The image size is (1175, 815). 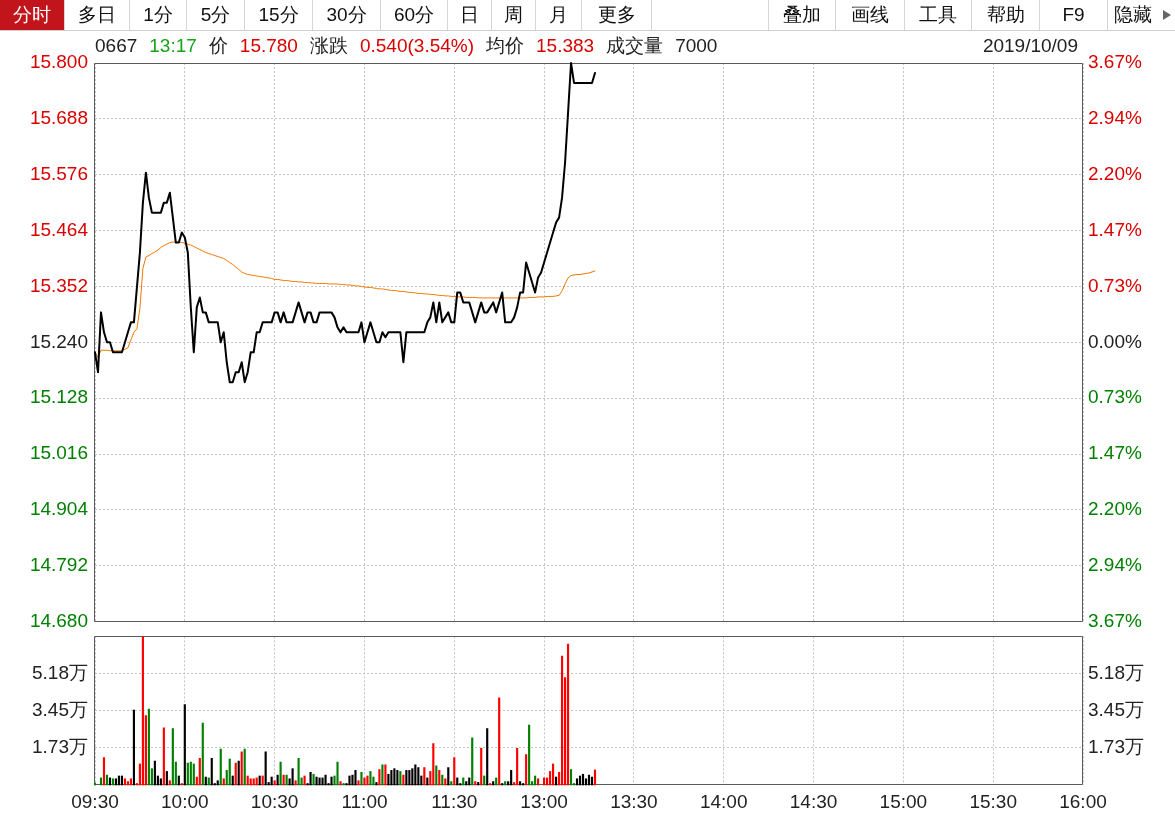 What do you see at coordinates (58, 564) in the screenshot?
I see `y-tick-label: 14.792` at bounding box center [58, 564].